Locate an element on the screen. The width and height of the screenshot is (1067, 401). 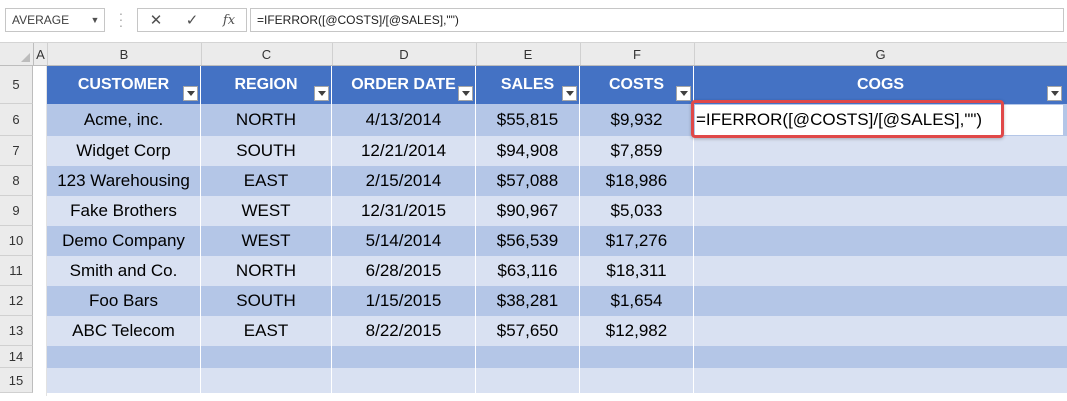
table-cell-customer: Demo Company is located at coordinates (124, 241).